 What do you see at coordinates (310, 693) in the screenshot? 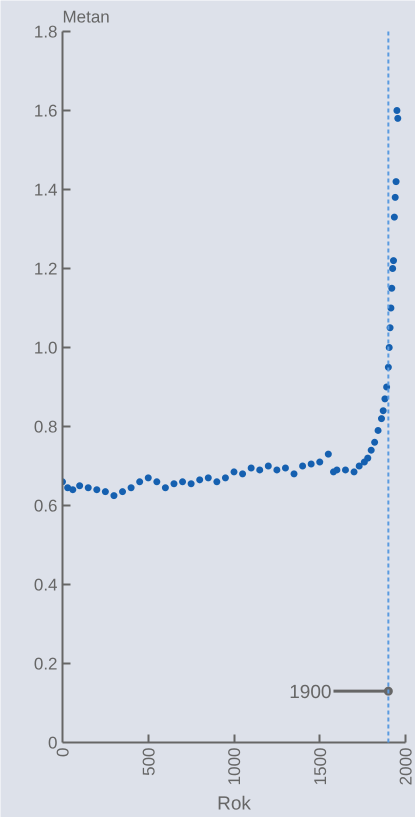
I see `annotation: 1900` at bounding box center [310, 693].